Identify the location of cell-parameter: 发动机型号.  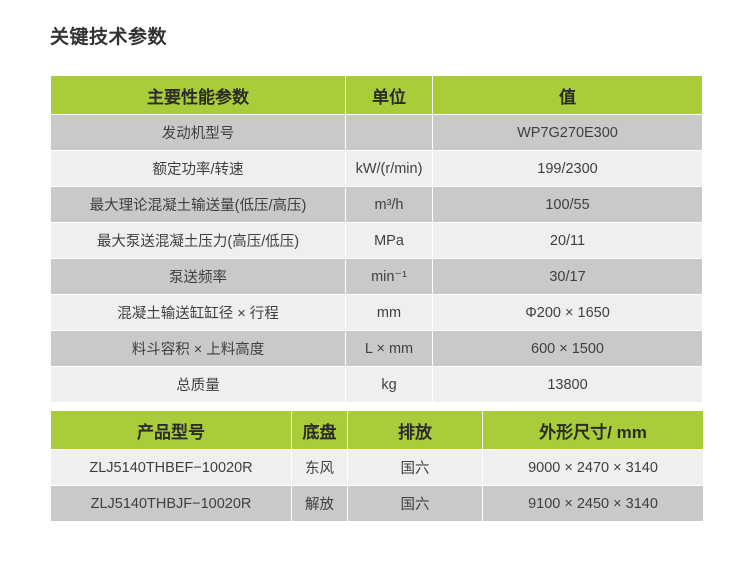
(198, 132).